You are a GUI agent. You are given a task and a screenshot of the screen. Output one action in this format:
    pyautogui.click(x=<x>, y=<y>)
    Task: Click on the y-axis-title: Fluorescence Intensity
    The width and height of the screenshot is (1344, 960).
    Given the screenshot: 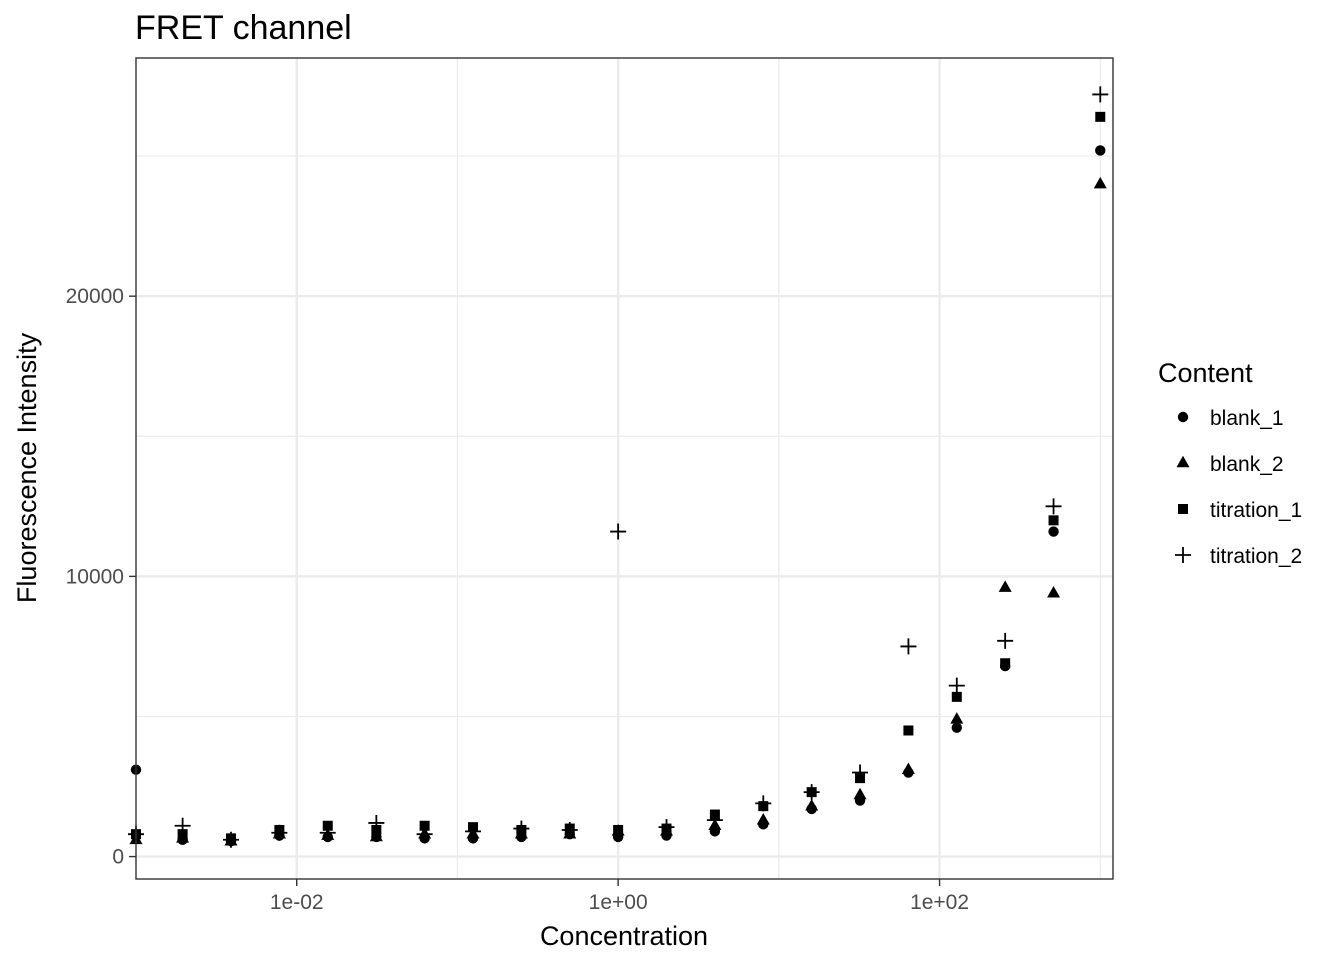 What is the action you would take?
    pyautogui.click(x=27, y=467)
    